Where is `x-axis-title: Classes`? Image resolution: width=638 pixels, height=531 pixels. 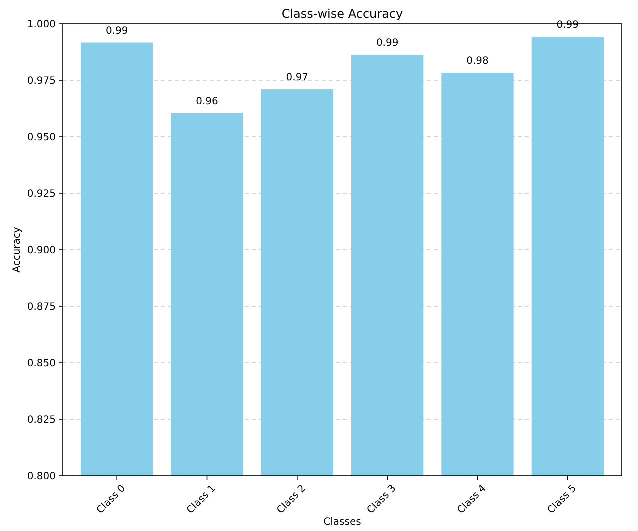 x-axis-title: Classes is located at coordinates (343, 522).